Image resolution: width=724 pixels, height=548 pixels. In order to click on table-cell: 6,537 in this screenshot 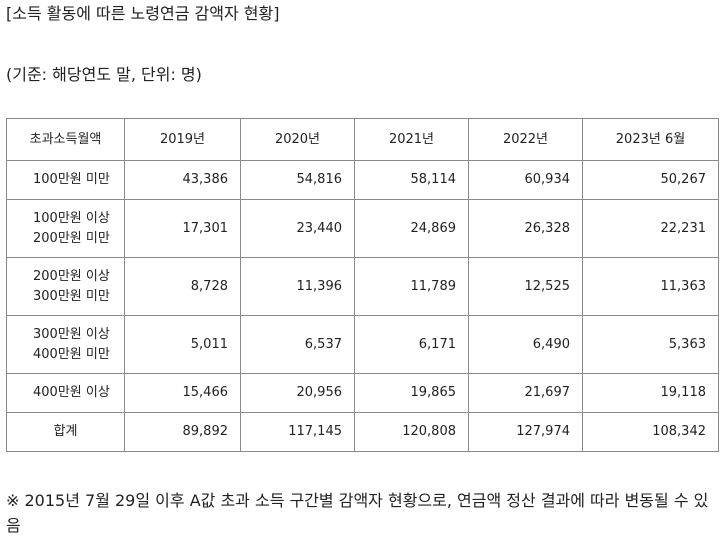, I will do `click(297, 344)`.